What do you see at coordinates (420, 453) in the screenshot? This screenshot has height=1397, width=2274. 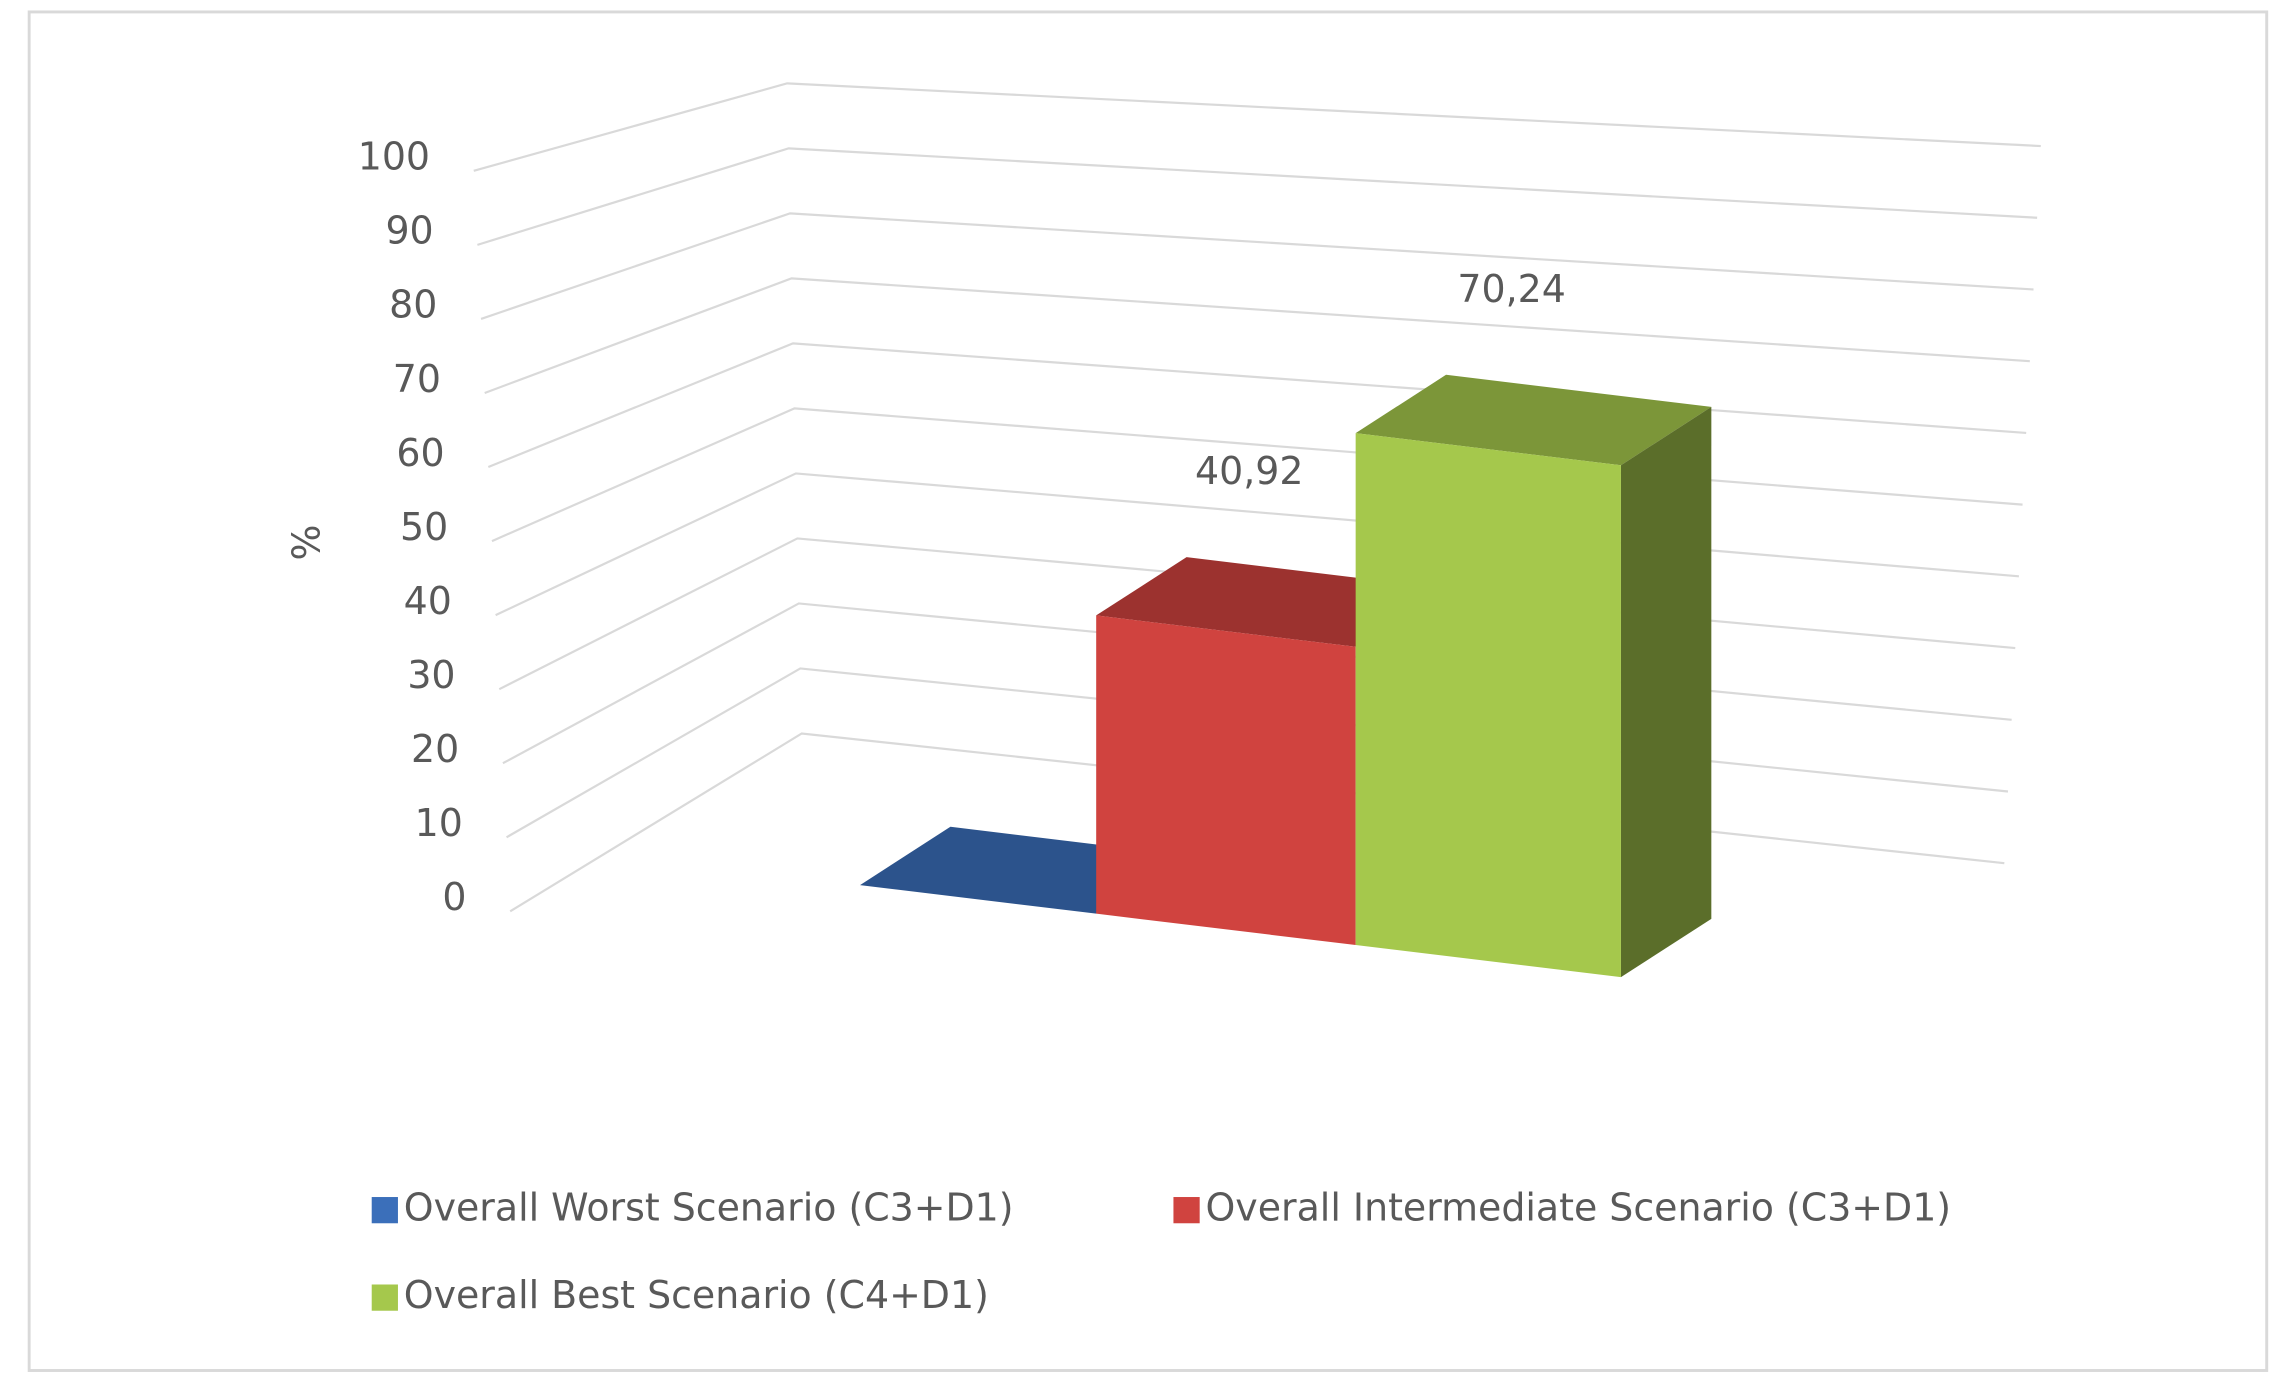 I see `y-tick-label: 60` at bounding box center [420, 453].